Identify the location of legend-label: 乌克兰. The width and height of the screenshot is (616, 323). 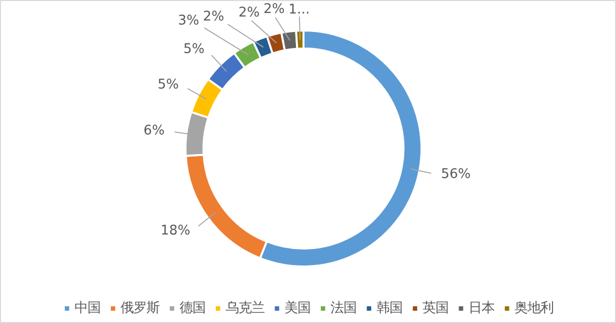
(245, 308).